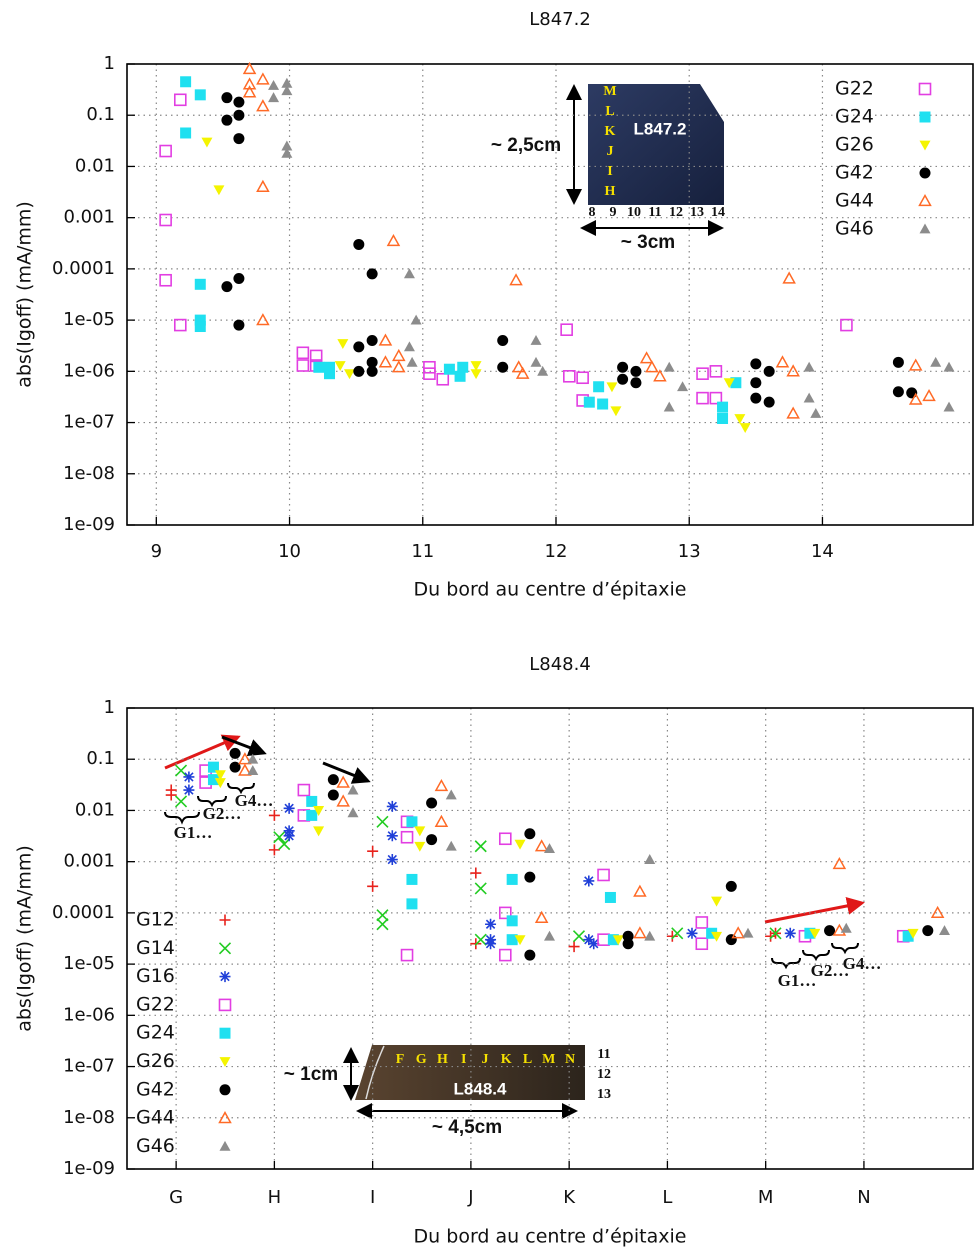 This screenshot has width=974, height=1249. I want to click on wafer-edge, so click(375, 1072).